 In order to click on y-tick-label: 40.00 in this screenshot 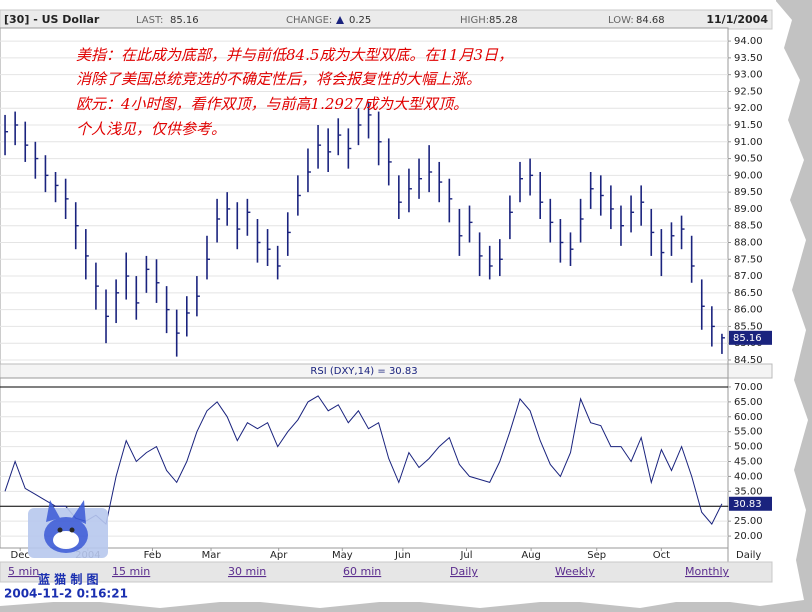, I will do `click(748, 476)`.